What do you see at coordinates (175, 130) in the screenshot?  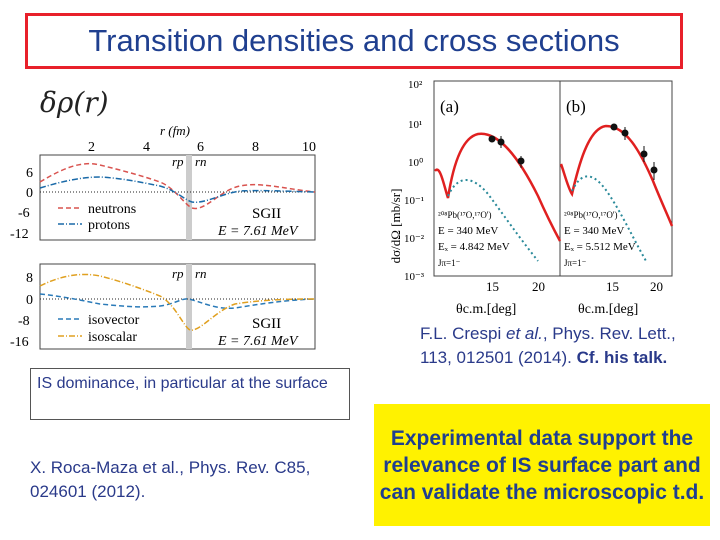 I see `x-axis-label: r (fm)` at bounding box center [175, 130].